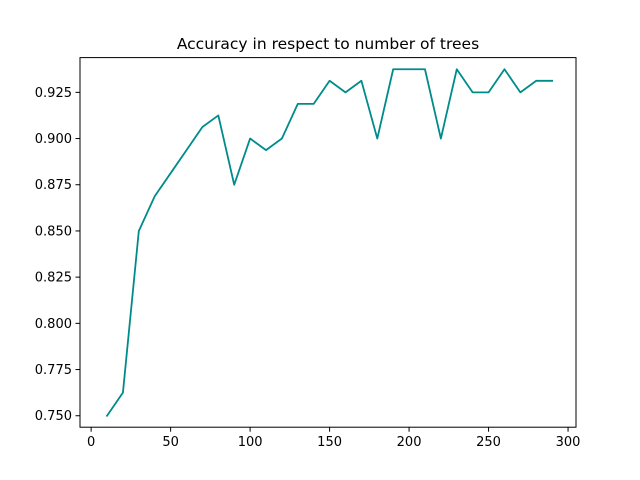 This screenshot has width=640, height=480. I want to click on x-tick-label: 50, so click(170, 442).